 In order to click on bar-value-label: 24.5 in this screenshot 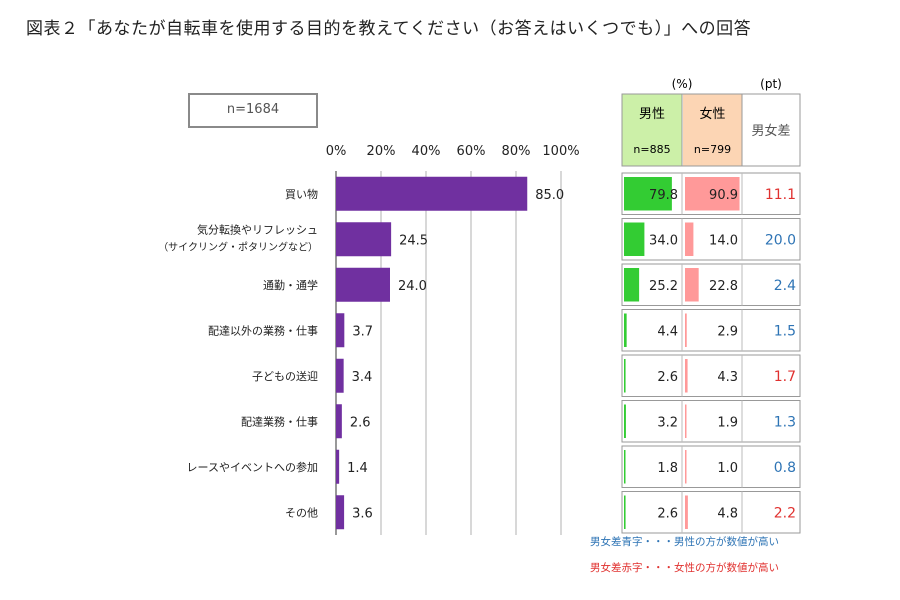, I will do `click(413, 240)`.